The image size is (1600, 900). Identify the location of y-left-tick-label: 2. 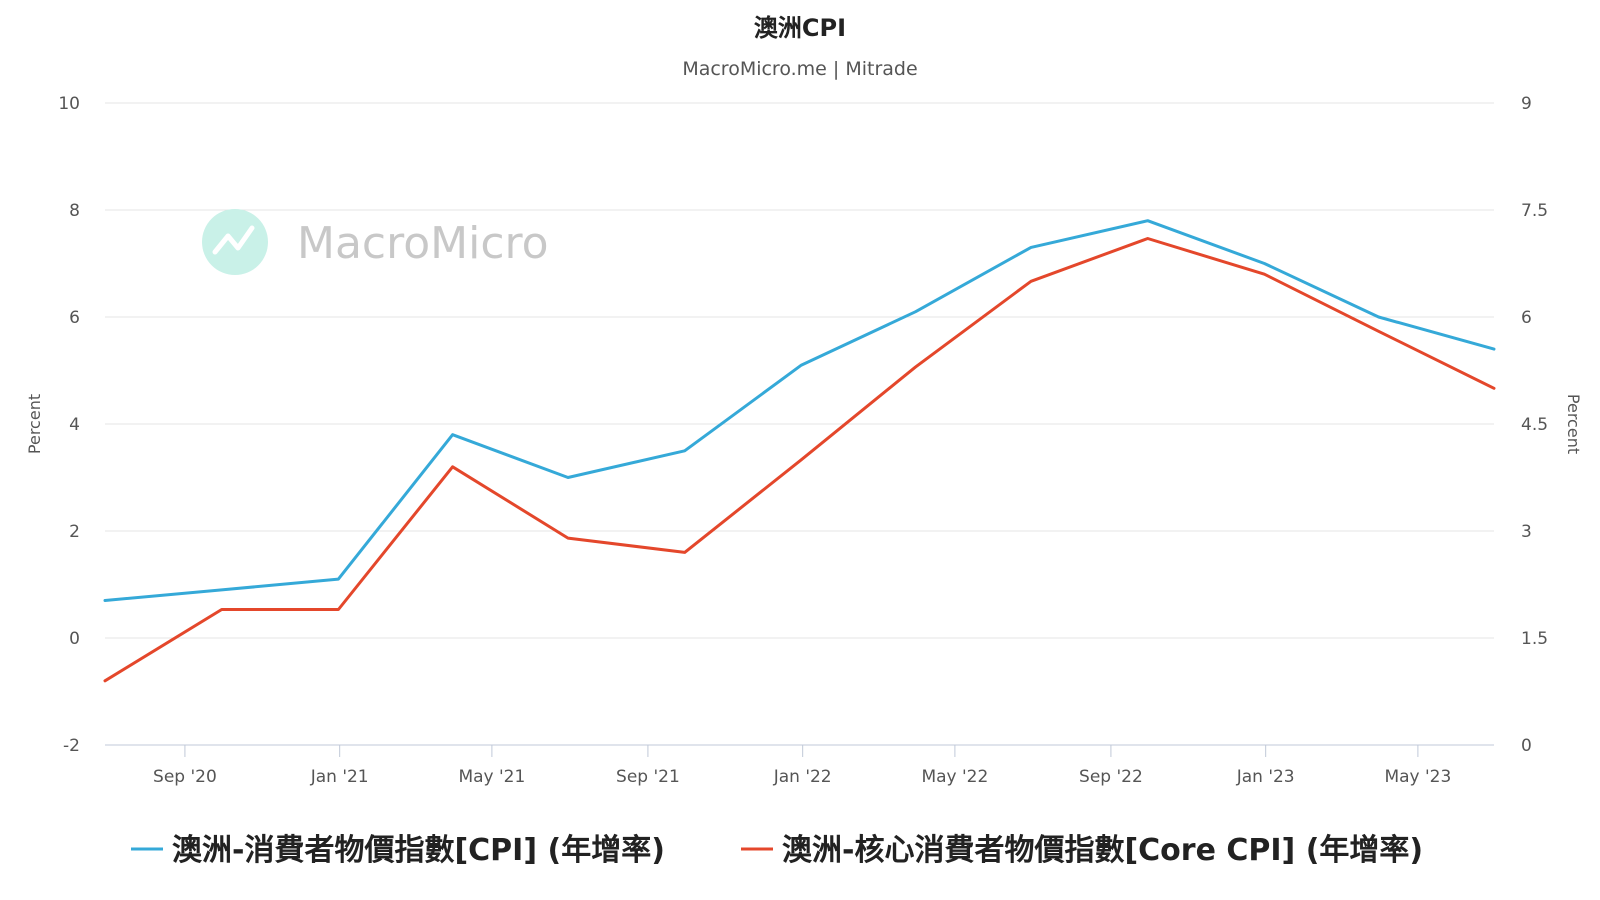
(74, 532).